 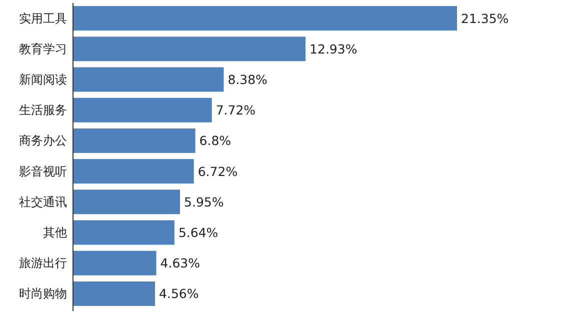 I want to click on y-tick-label: 影音视听, so click(x=43, y=171).